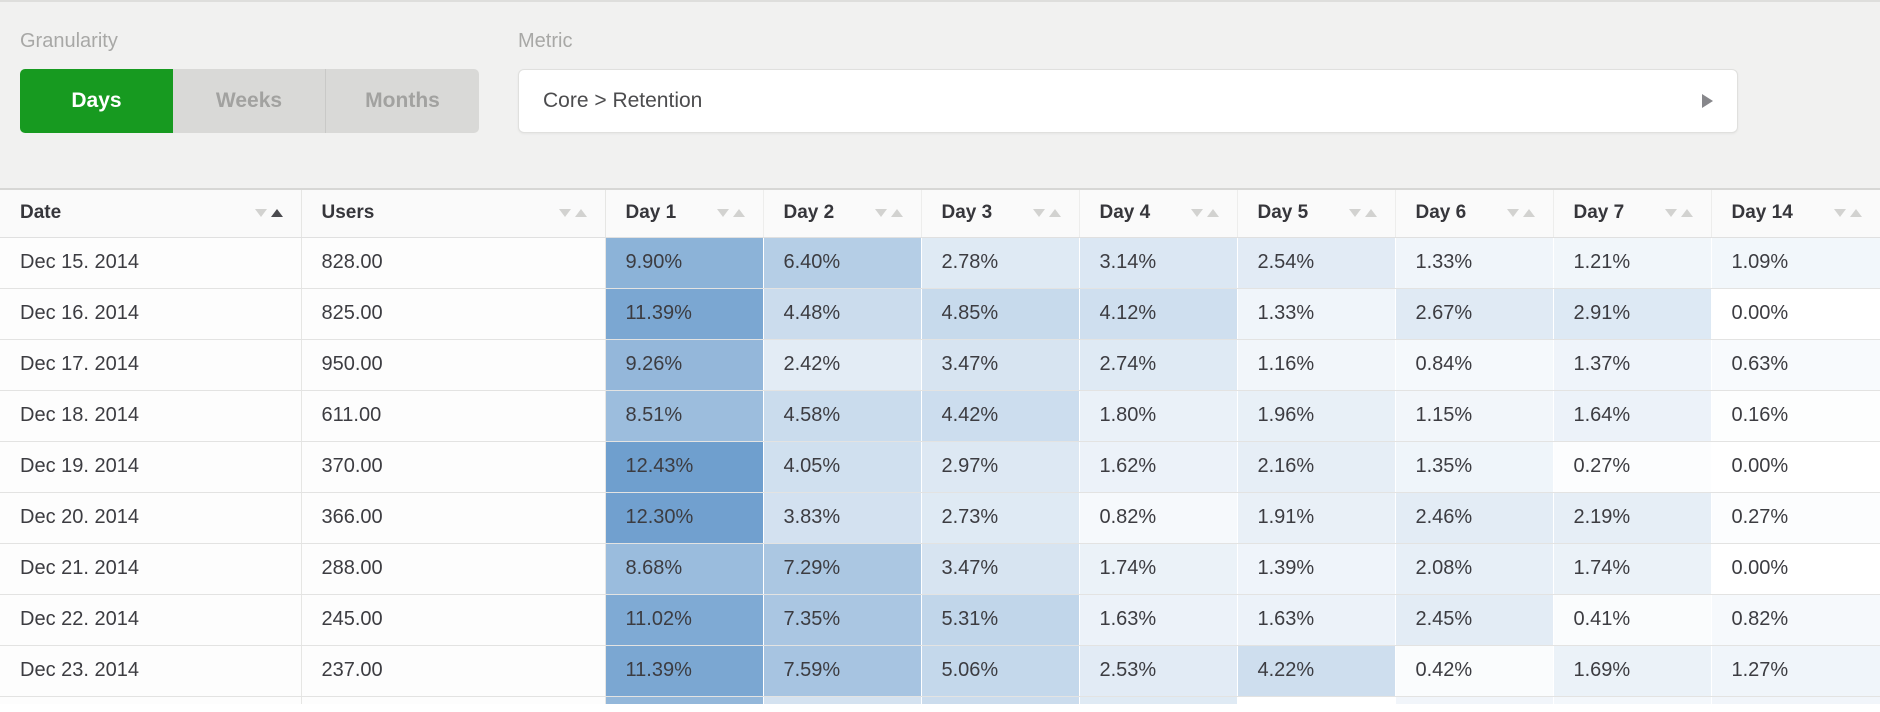 Image resolution: width=1880 pixels, height=712 pixels. I want to click on users-cell: 245.00, so click(453, 620).